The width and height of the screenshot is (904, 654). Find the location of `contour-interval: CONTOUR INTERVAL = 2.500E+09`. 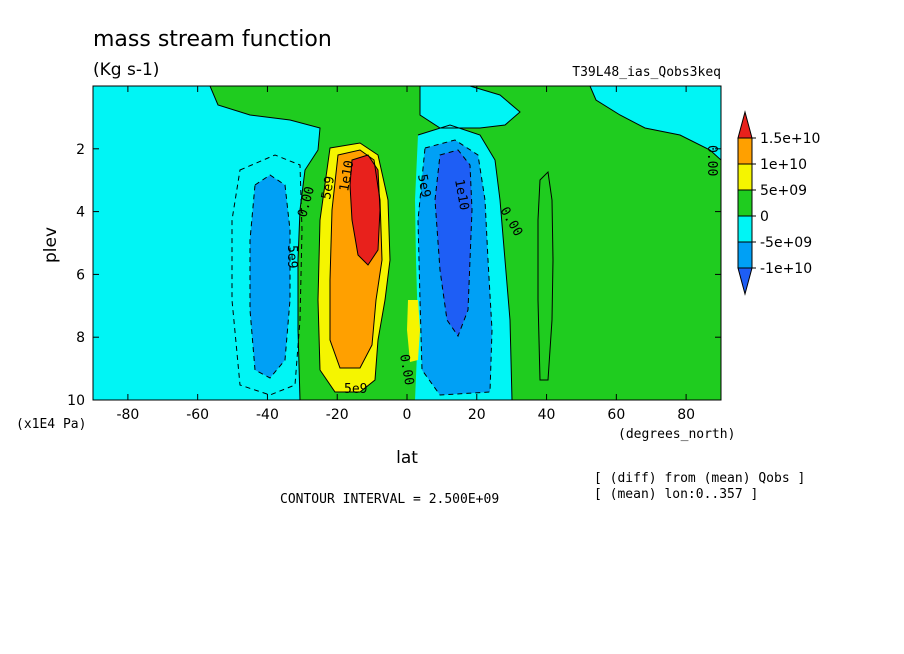

contour-interval: CONTOUR INTERVAL = 2.500E+09 is located at coordinates (389, 499).